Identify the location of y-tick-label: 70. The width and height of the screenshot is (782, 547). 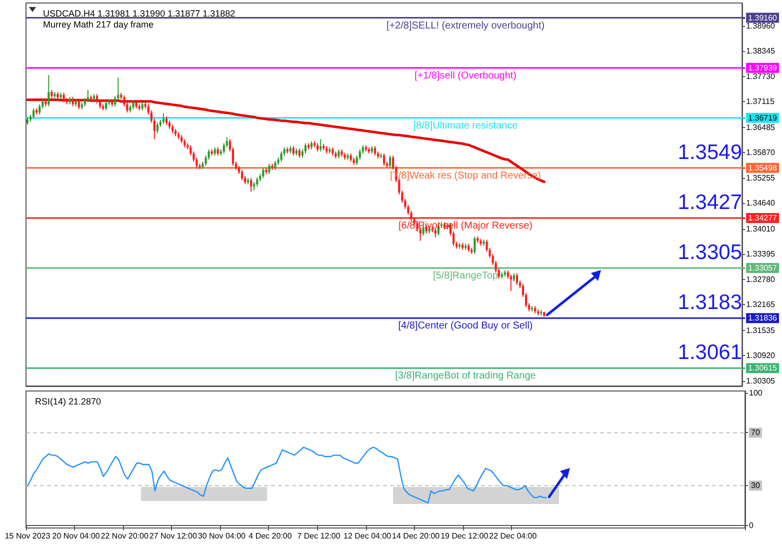
(755, 433).